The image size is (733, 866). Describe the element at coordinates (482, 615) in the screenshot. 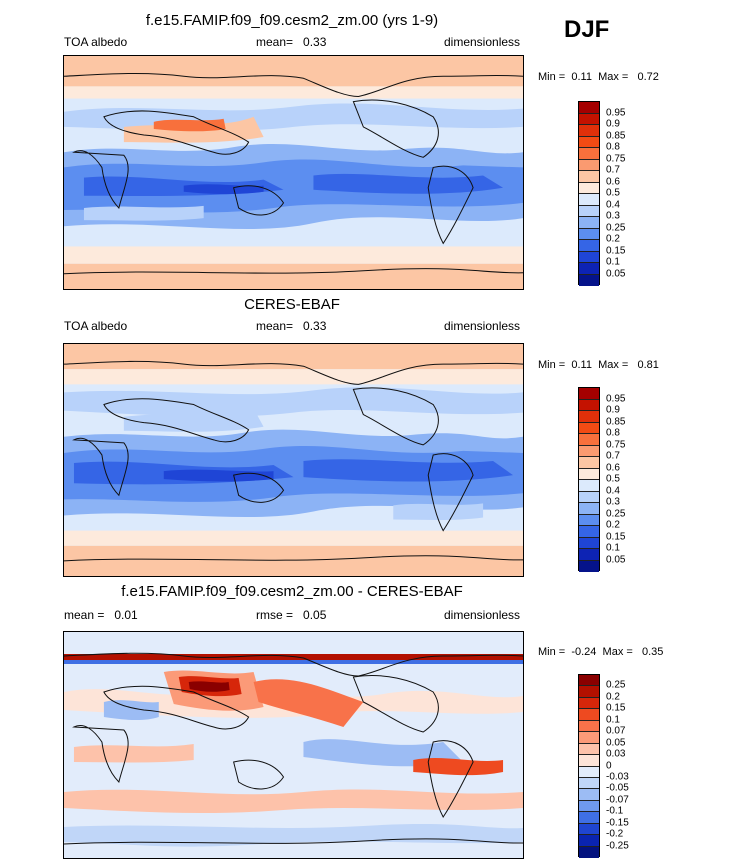

I see `panel3-units: dimensionless` at that location.